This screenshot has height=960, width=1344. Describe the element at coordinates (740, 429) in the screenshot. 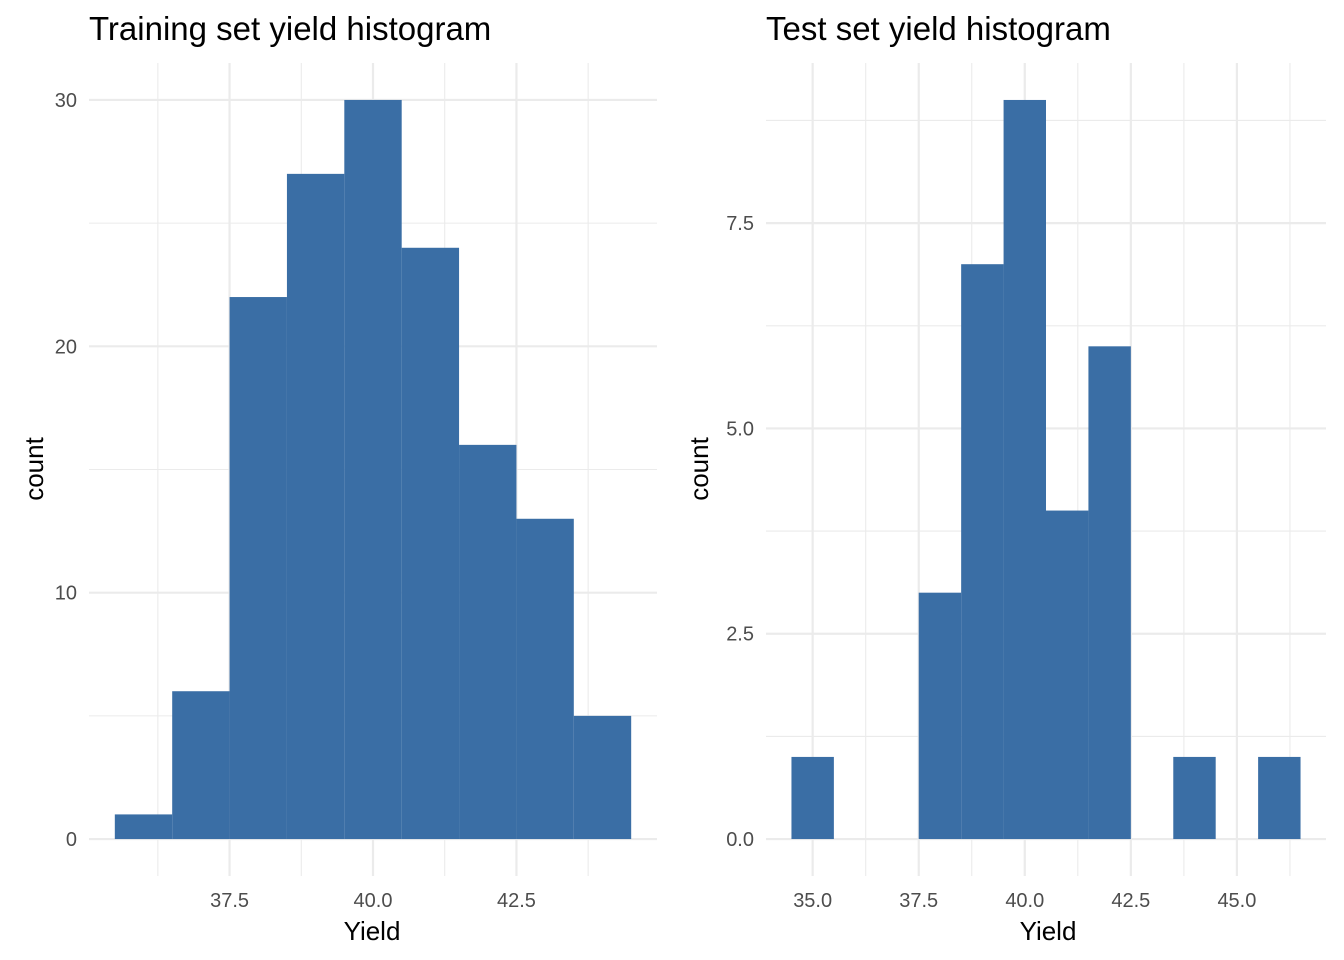

I see `test-y-tick-label: 5.0` at that location.